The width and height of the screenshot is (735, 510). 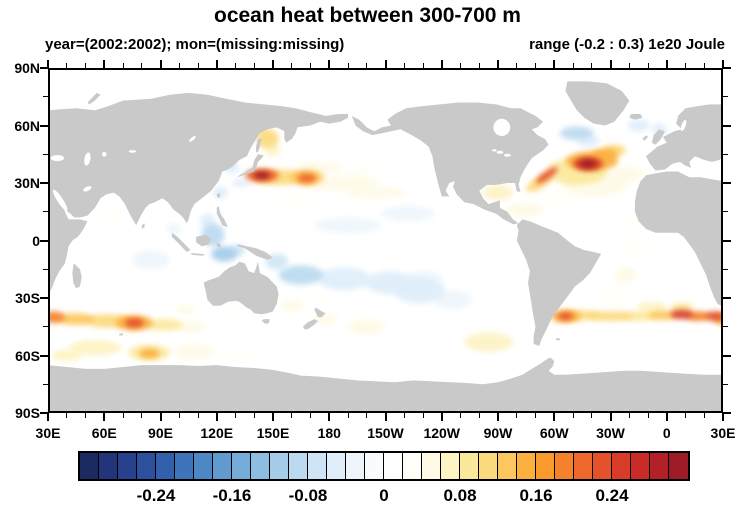 I want to click on lat-tick-label: 90S, so click(x=27, y=413).